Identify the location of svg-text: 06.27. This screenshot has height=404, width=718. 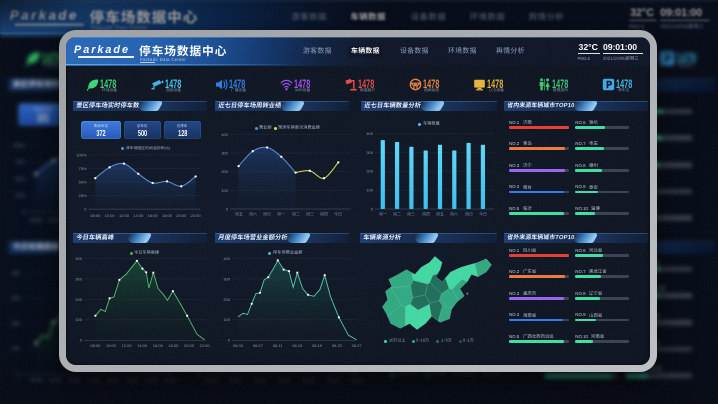
(357, 345).